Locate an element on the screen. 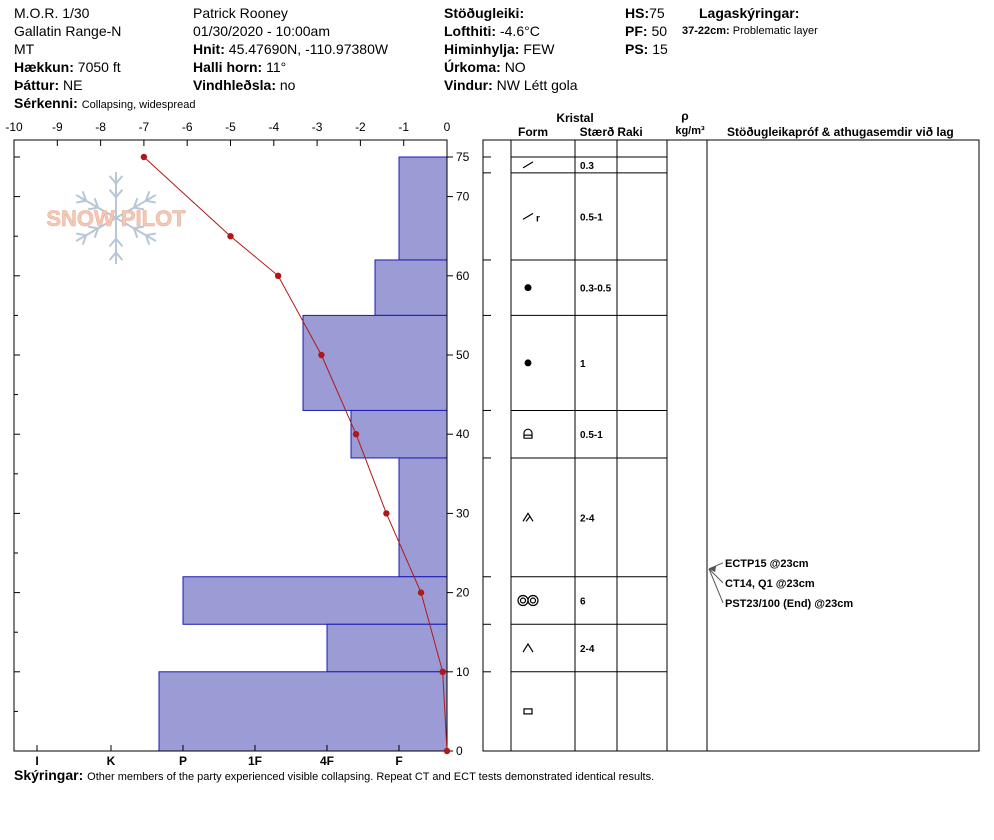 The height and width of the screenshot is (840, 994). crystal-row: 0.3-0.5 is located at coordinates (575, 277).